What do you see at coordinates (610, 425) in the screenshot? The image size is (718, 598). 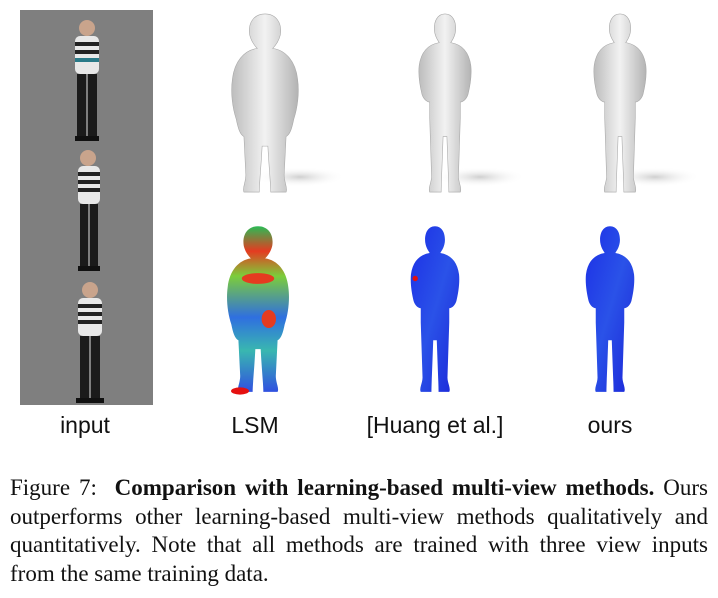 I see `label-ours: ours` at bounding box center [610, 425].